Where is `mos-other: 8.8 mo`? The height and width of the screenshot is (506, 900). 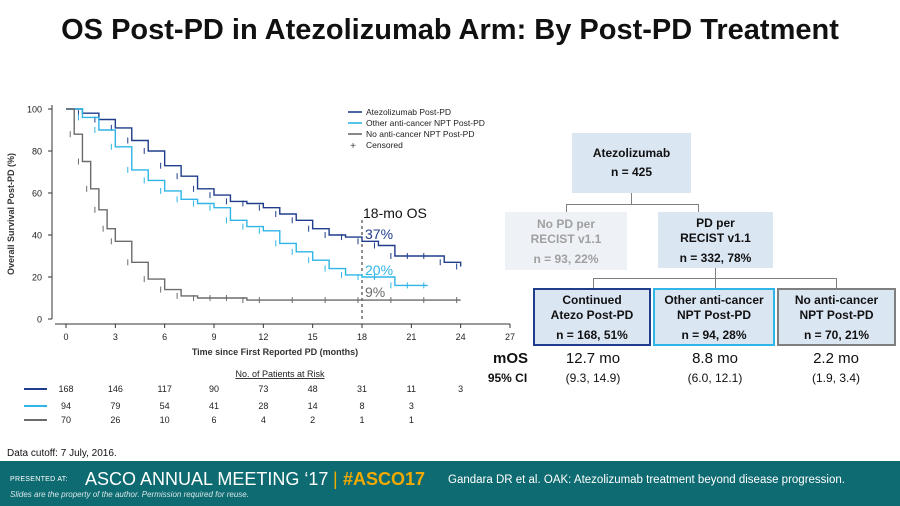 mos-other: 8.8 mo is located at coordinates (715, 358).